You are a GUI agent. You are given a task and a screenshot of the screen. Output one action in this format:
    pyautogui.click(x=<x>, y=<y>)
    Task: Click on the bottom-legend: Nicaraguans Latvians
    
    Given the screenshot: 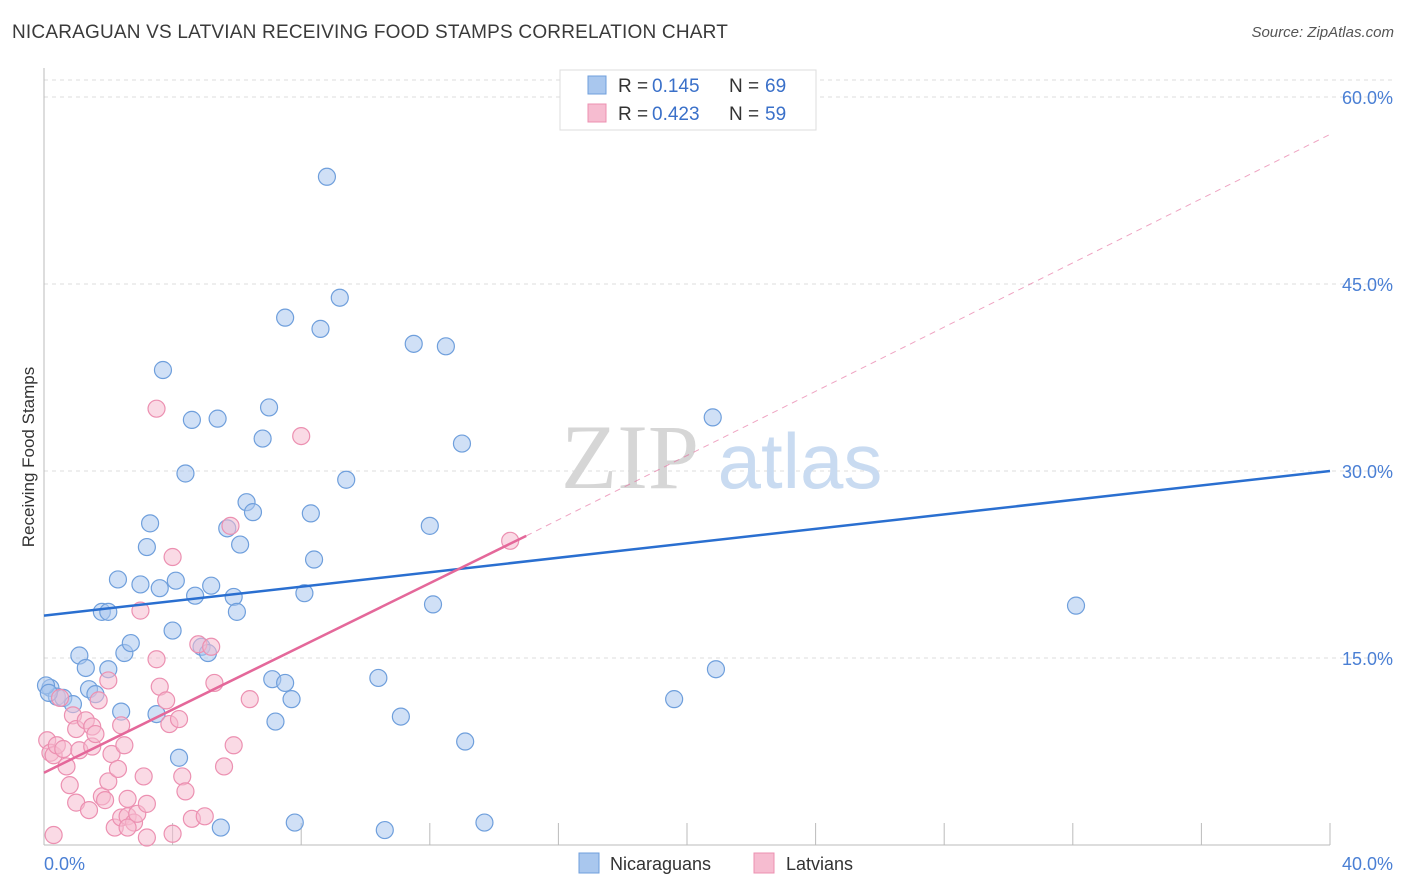 What is the action you would take?
    pyautogui.click(x=715, y=863)
    